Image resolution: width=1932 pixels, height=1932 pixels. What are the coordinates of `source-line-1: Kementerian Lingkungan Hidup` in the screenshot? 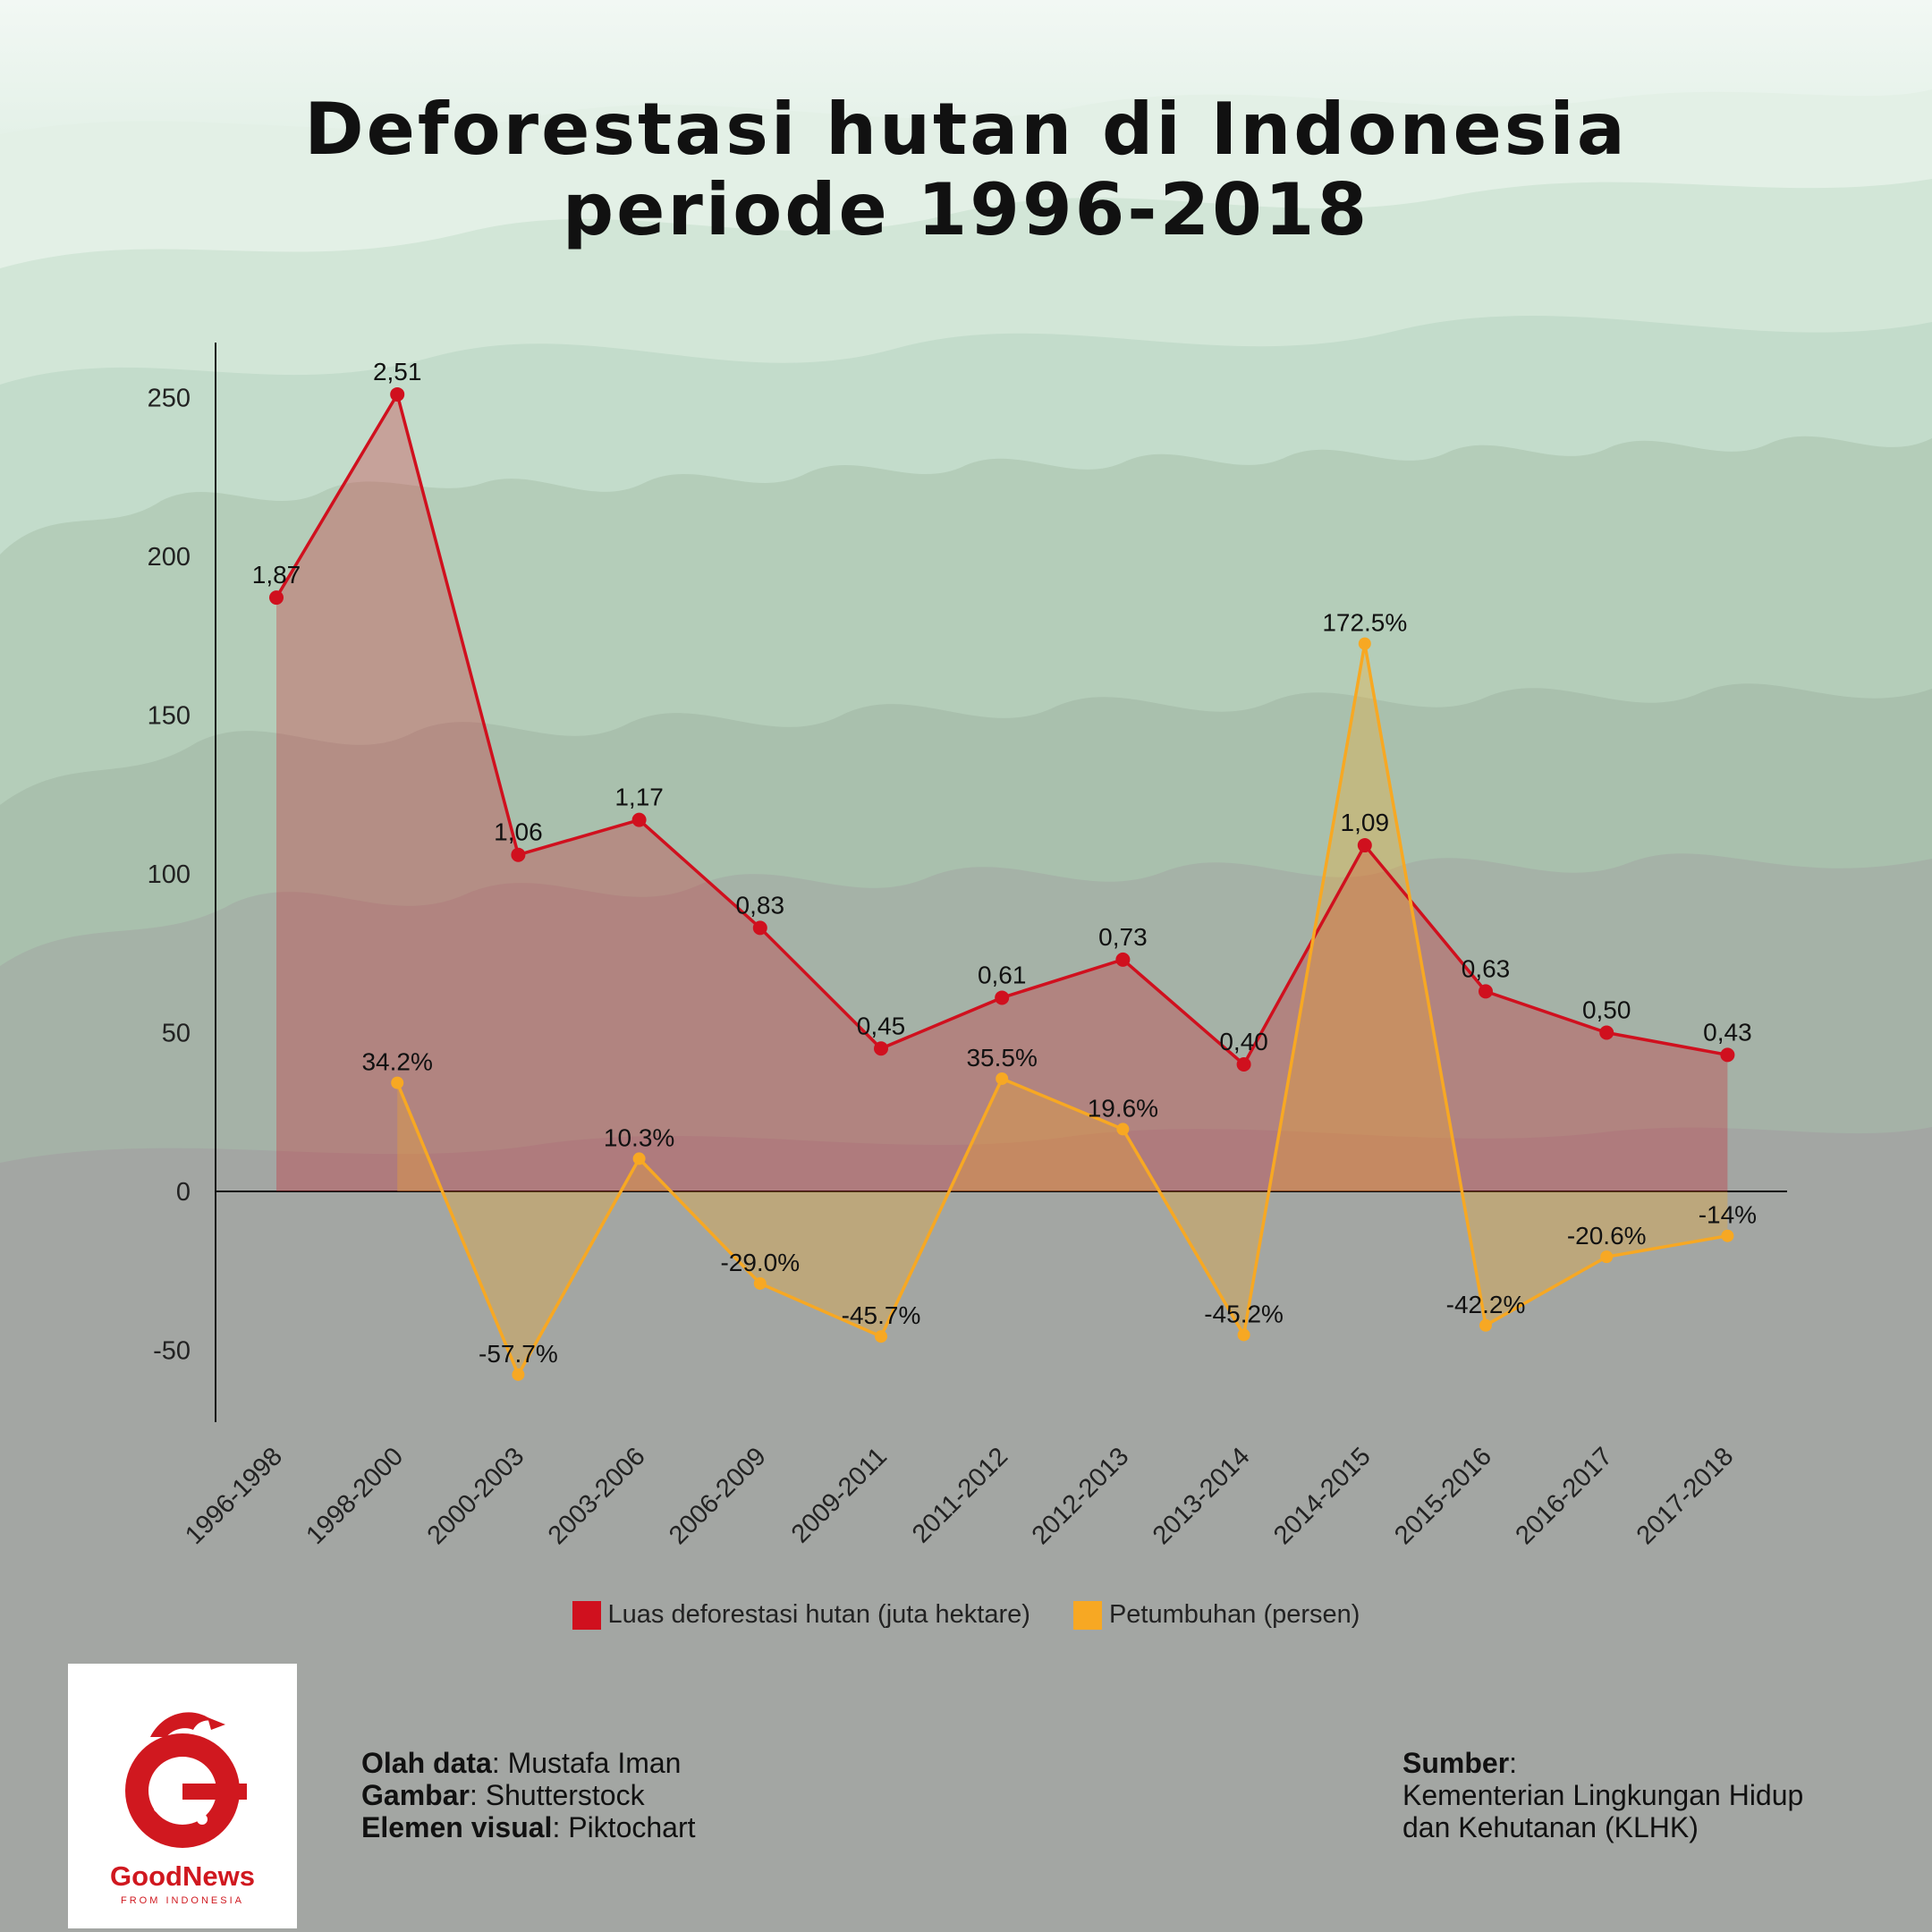 It's located at (1603, 1795).